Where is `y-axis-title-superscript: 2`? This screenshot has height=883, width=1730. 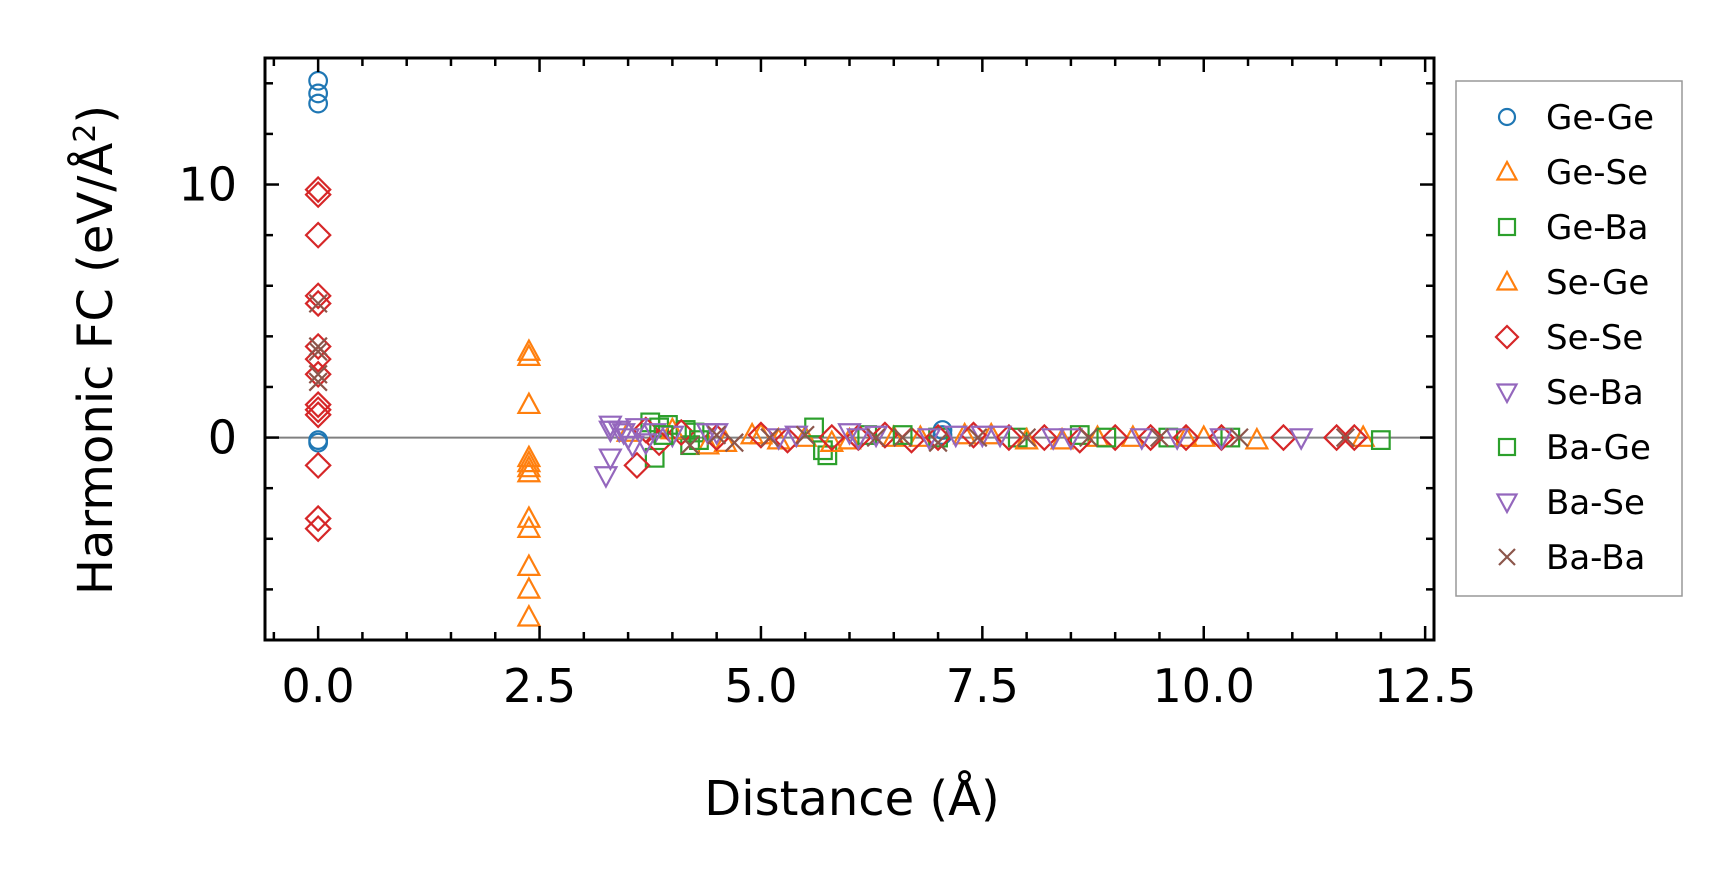
y-axis-title-superscript: 2 is located at coordinates (85, 133).